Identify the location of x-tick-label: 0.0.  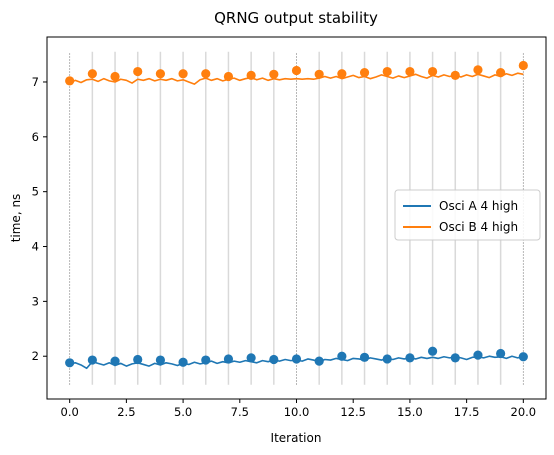
(70, 412).